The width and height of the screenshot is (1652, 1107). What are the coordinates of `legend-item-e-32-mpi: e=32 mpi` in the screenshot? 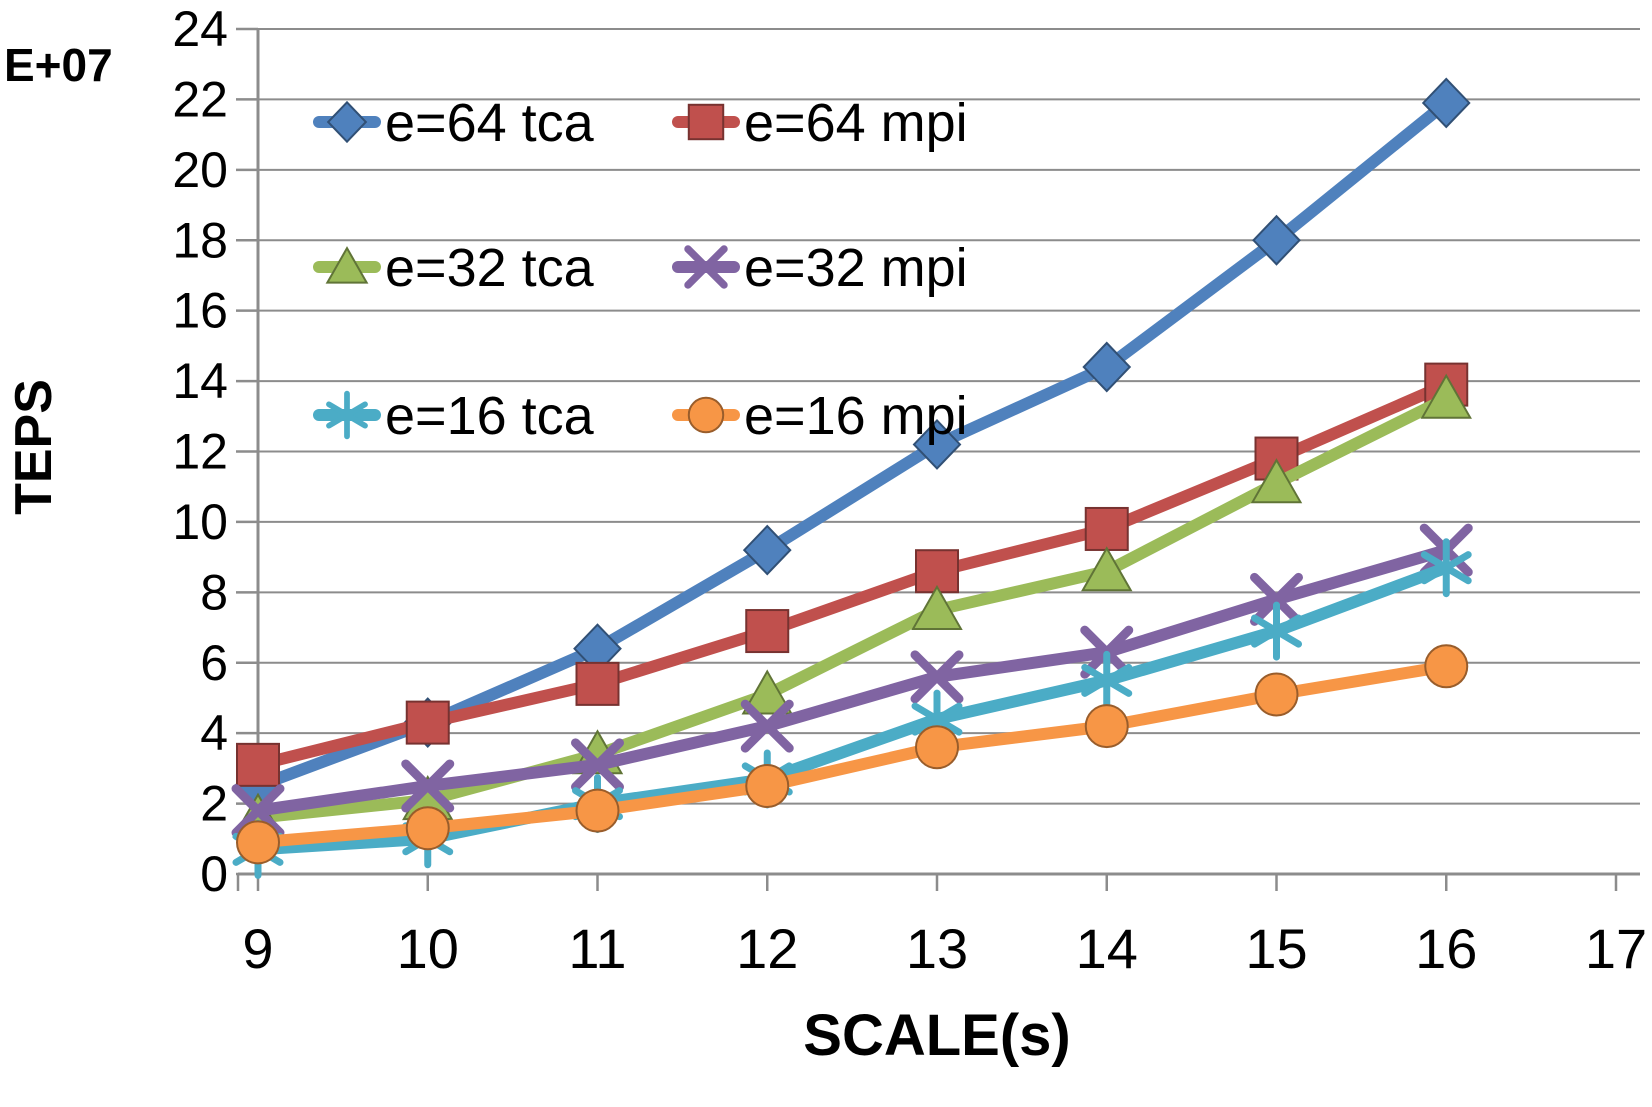 It's located at (820, 268).